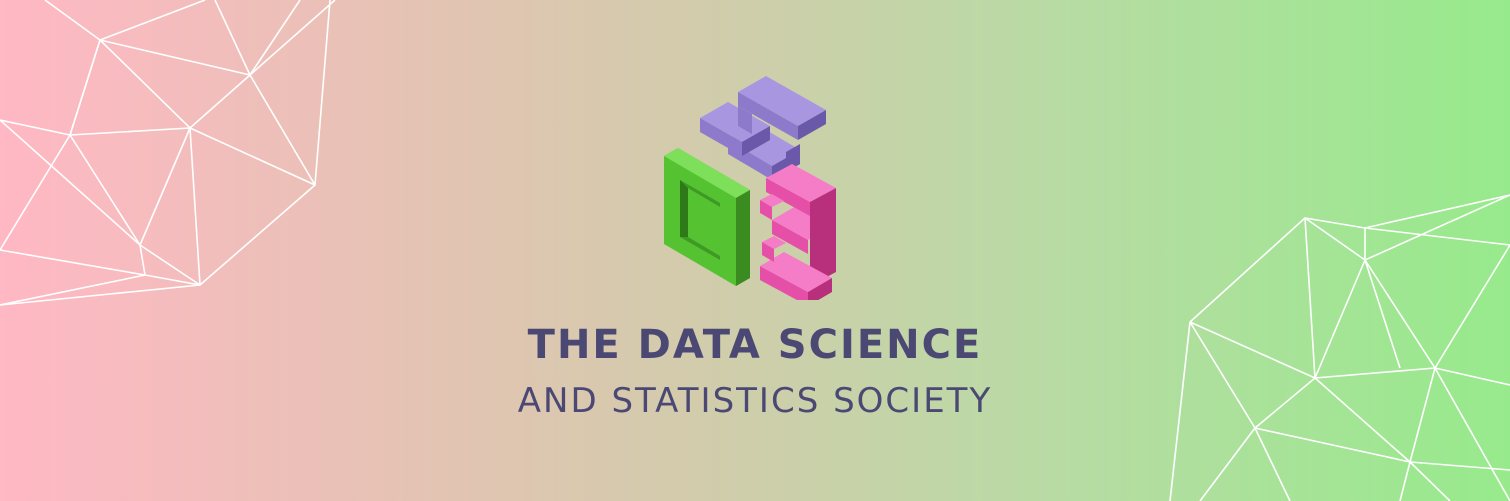 Image resolution: width=1510 pixels, height=501 pixels. I want to click on ds3-logo, so click(750, 188).